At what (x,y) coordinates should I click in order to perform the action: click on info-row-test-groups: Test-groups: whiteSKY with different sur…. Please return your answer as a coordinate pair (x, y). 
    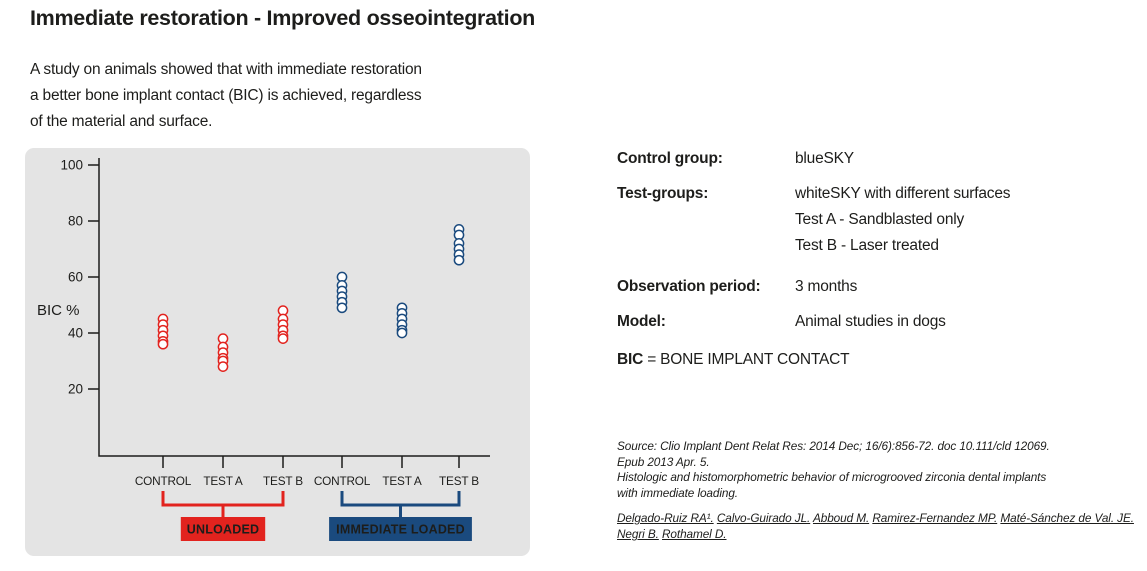
    Looking at the image, I should click on (878, 220).